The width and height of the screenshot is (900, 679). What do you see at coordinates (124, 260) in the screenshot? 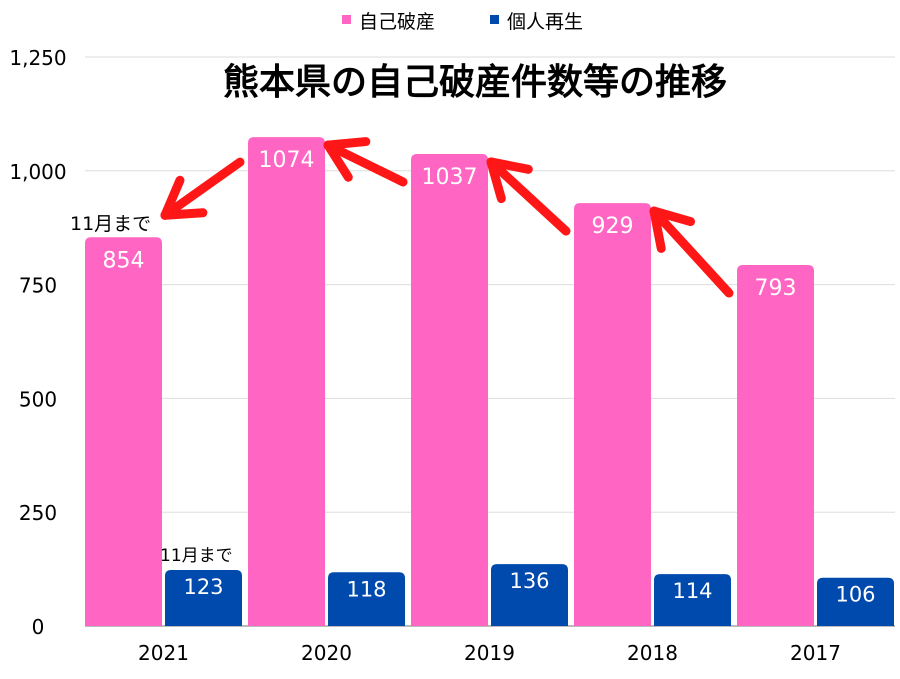
I see `data-label: 854` at bounding box center [124, 260].